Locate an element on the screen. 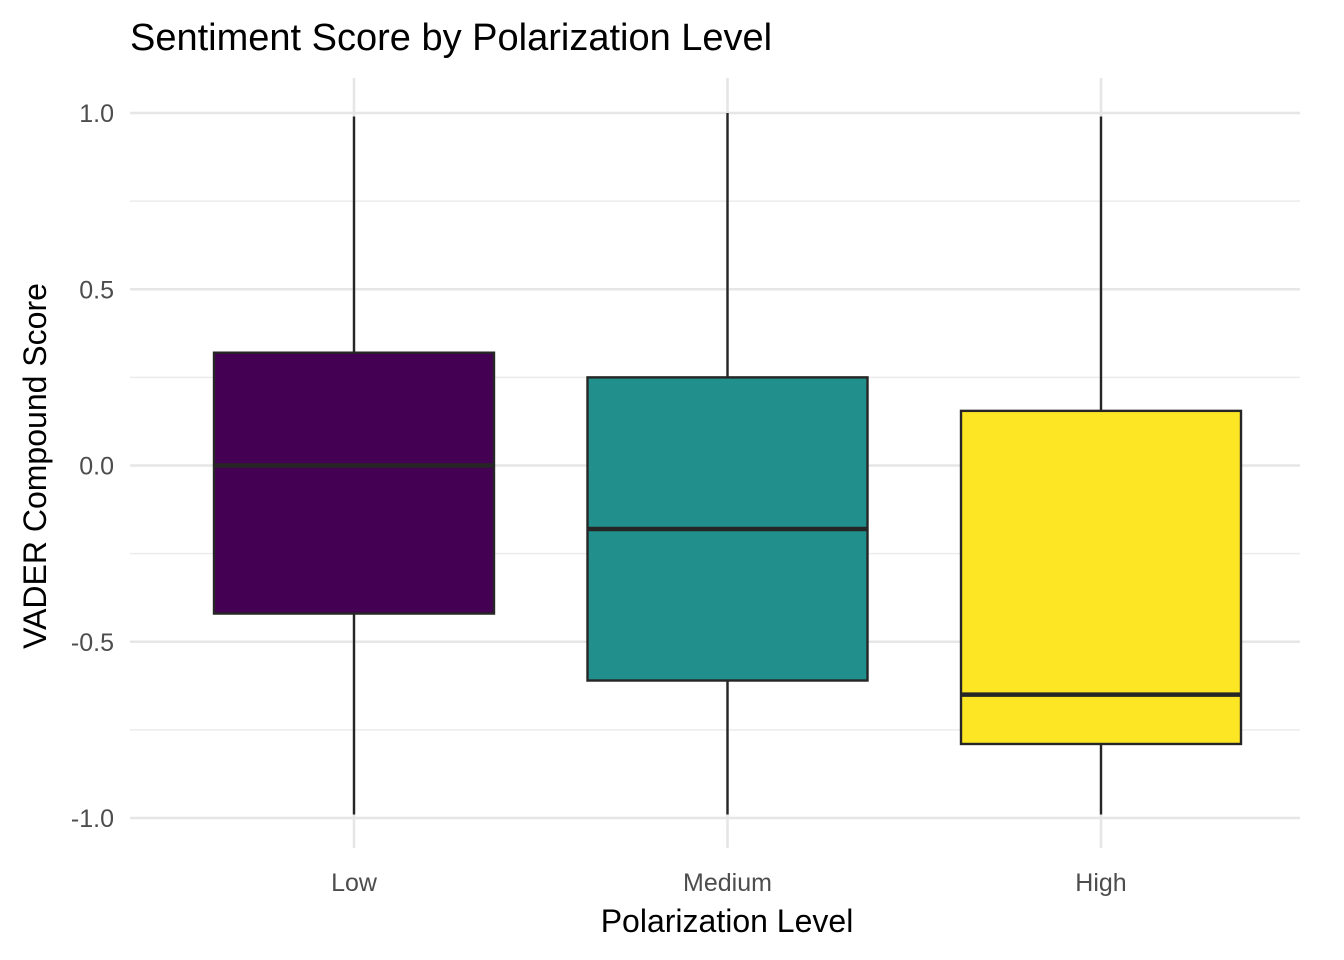  y-tick-label: -1.0 is located at coordinates (92, 819).